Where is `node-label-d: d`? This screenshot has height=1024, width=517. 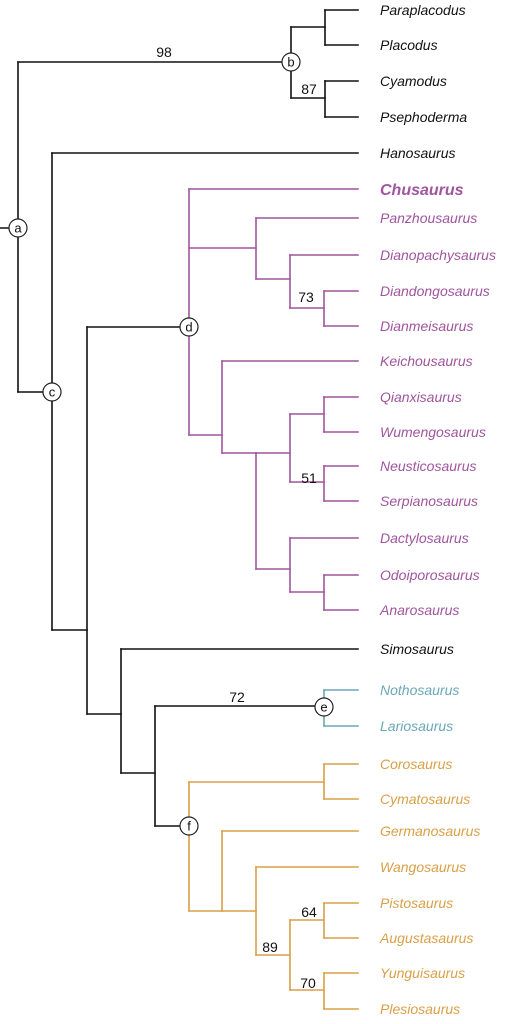 node-label-d: d is located at coordinates (188, 327).